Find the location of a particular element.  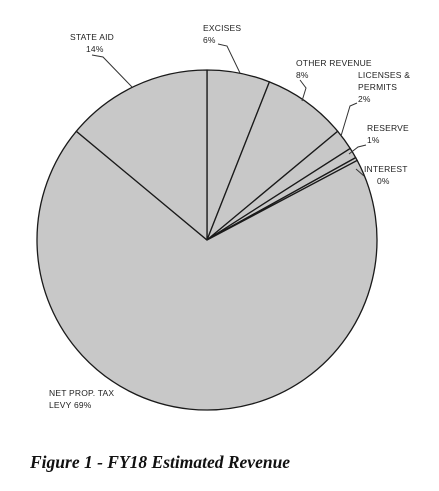

label-other-revenue-pct: 8% is located at coordinates (302, 75).